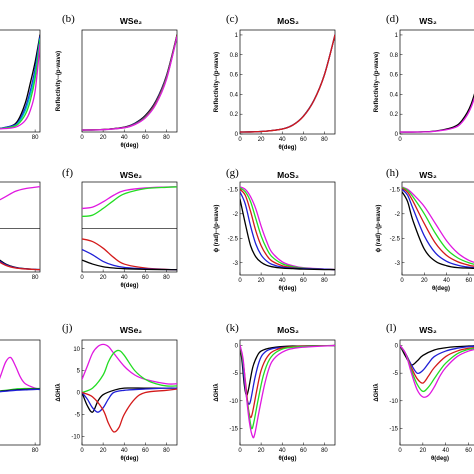 This screenshot has width=474, height=474. I want to click on panel-j: (j) WSe₂ 0 20 40 60 80 10 5 0 -5 -10 θ(deg) ΔGH/λ, so click(117, 392).